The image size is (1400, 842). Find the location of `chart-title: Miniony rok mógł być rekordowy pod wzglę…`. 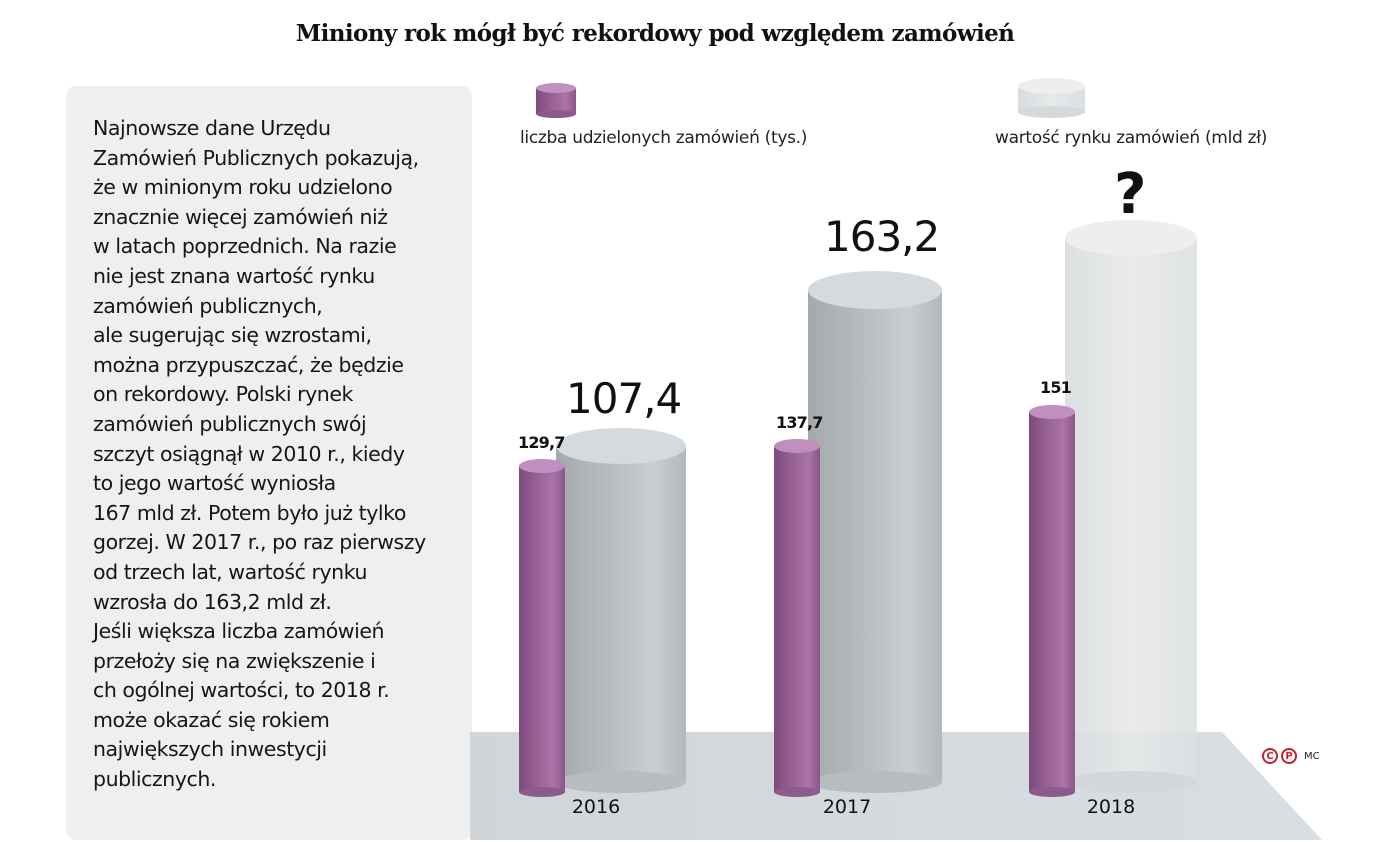

chart-title: Miniony rok mógł być rekordowy pod wzglę… is located at coordinates (655, 33).